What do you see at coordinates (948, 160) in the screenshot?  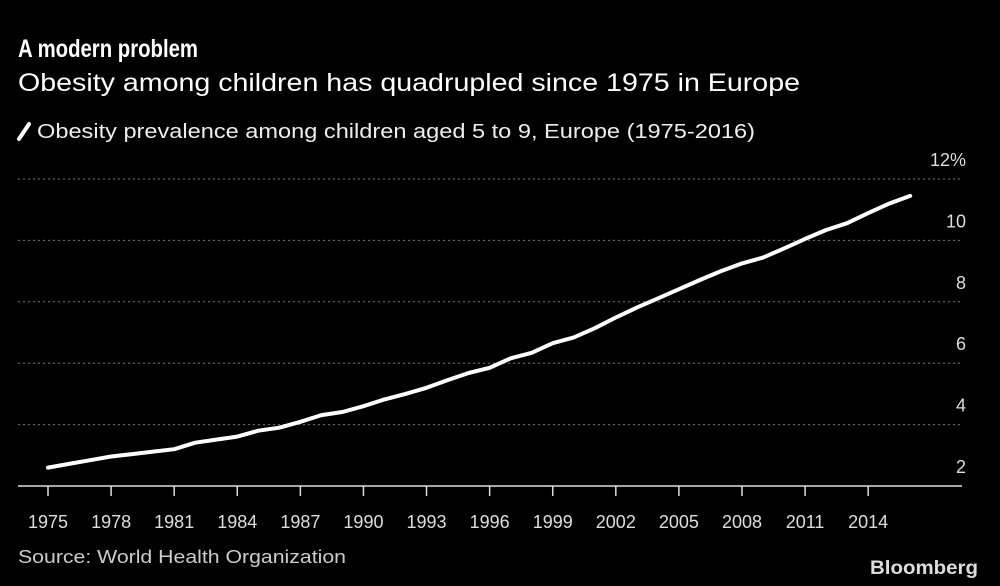 I see `y-tick-label: 12%` at bounding box center [948, 160].